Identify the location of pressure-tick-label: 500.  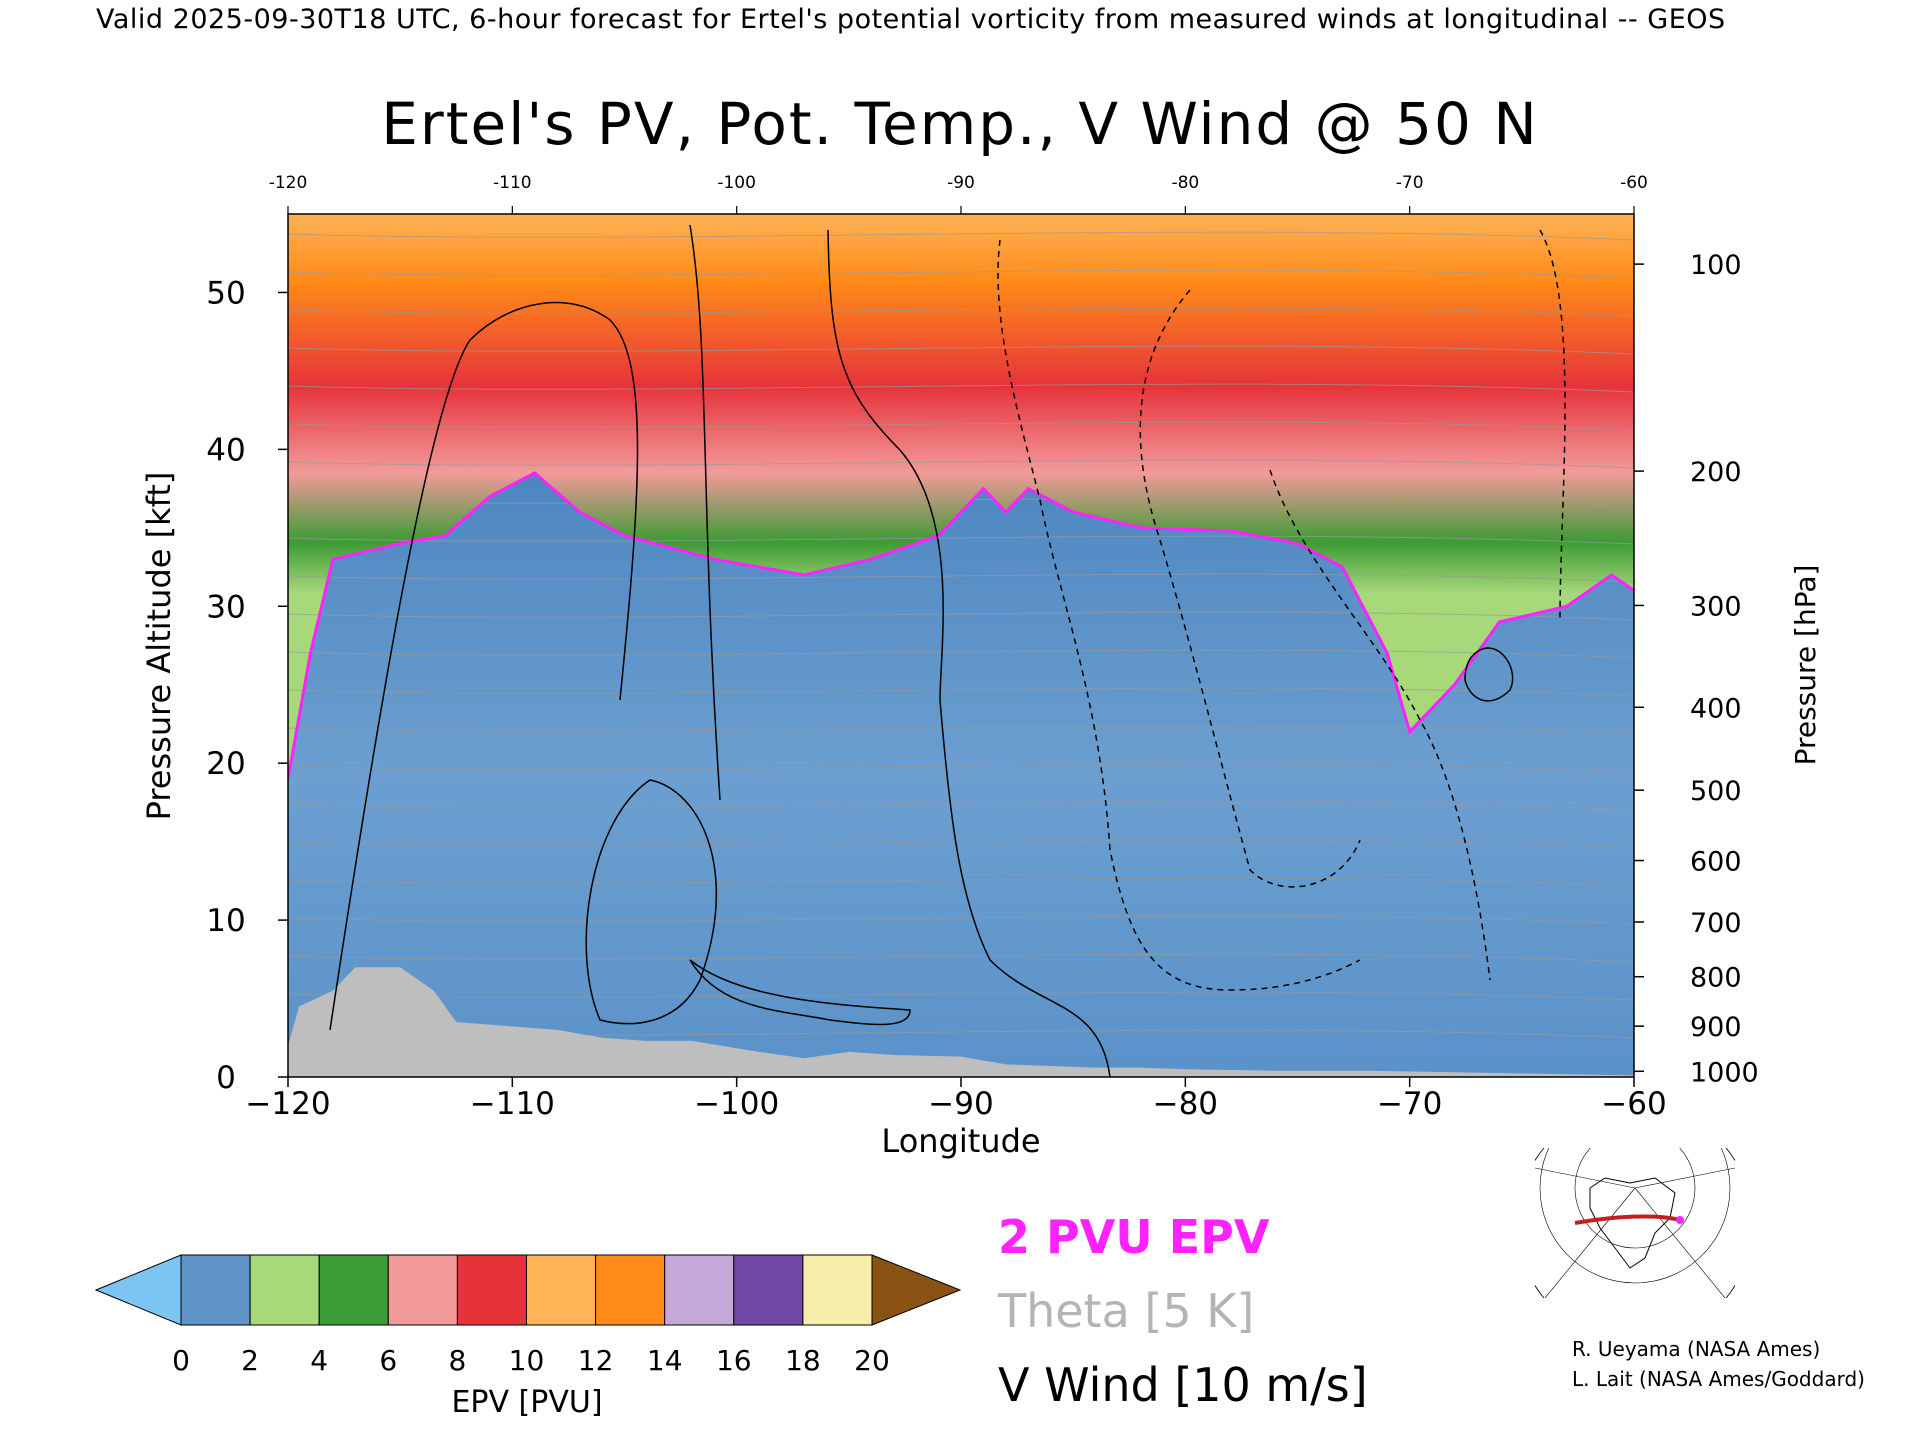
(1716, 791).